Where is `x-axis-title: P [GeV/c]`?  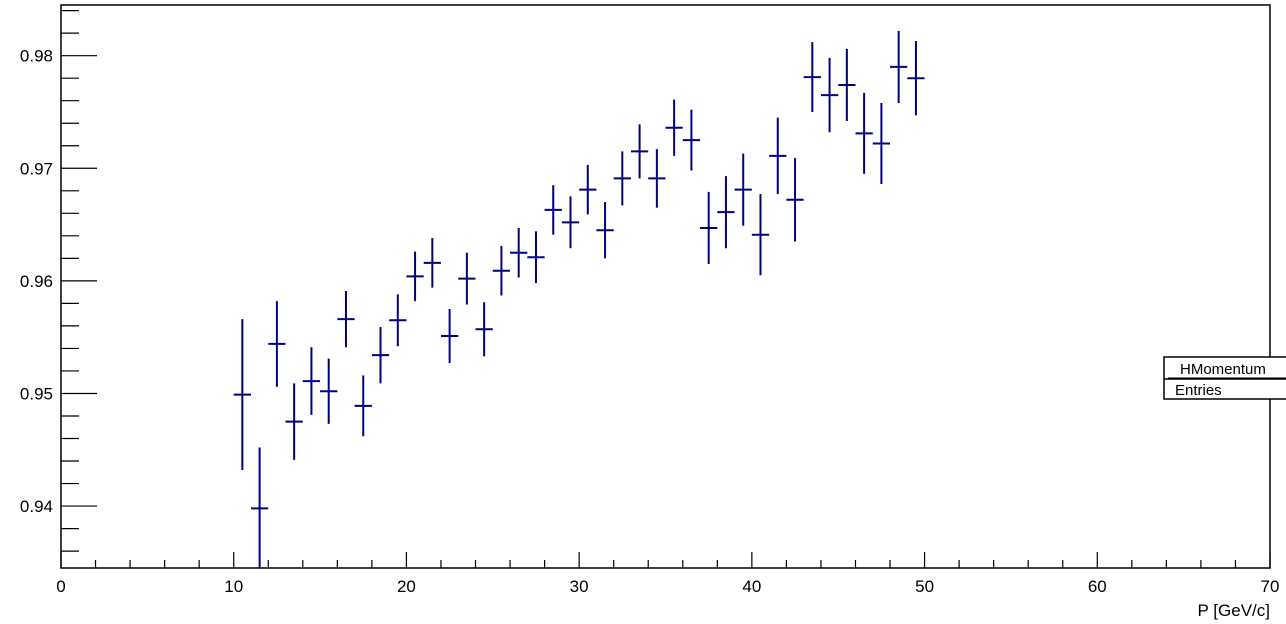 x-axis-title: P [GeV/c] is located at coordinates (1234, 610).